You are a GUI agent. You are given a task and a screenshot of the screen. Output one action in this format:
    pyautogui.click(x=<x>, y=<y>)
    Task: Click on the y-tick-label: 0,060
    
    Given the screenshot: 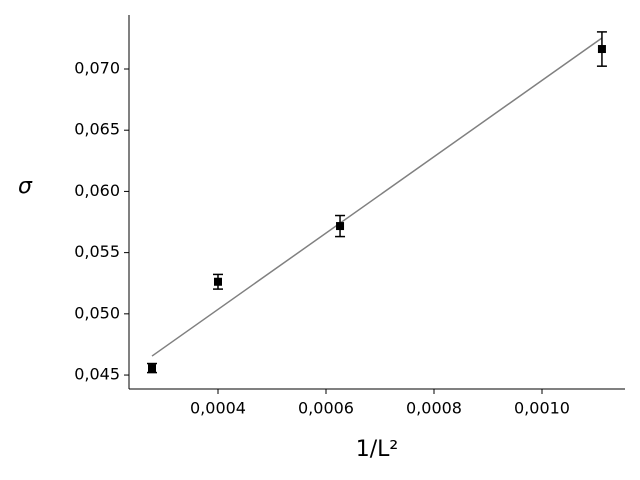 What is the action you would take?
    pyautogui.click(x=97, y=190)
    